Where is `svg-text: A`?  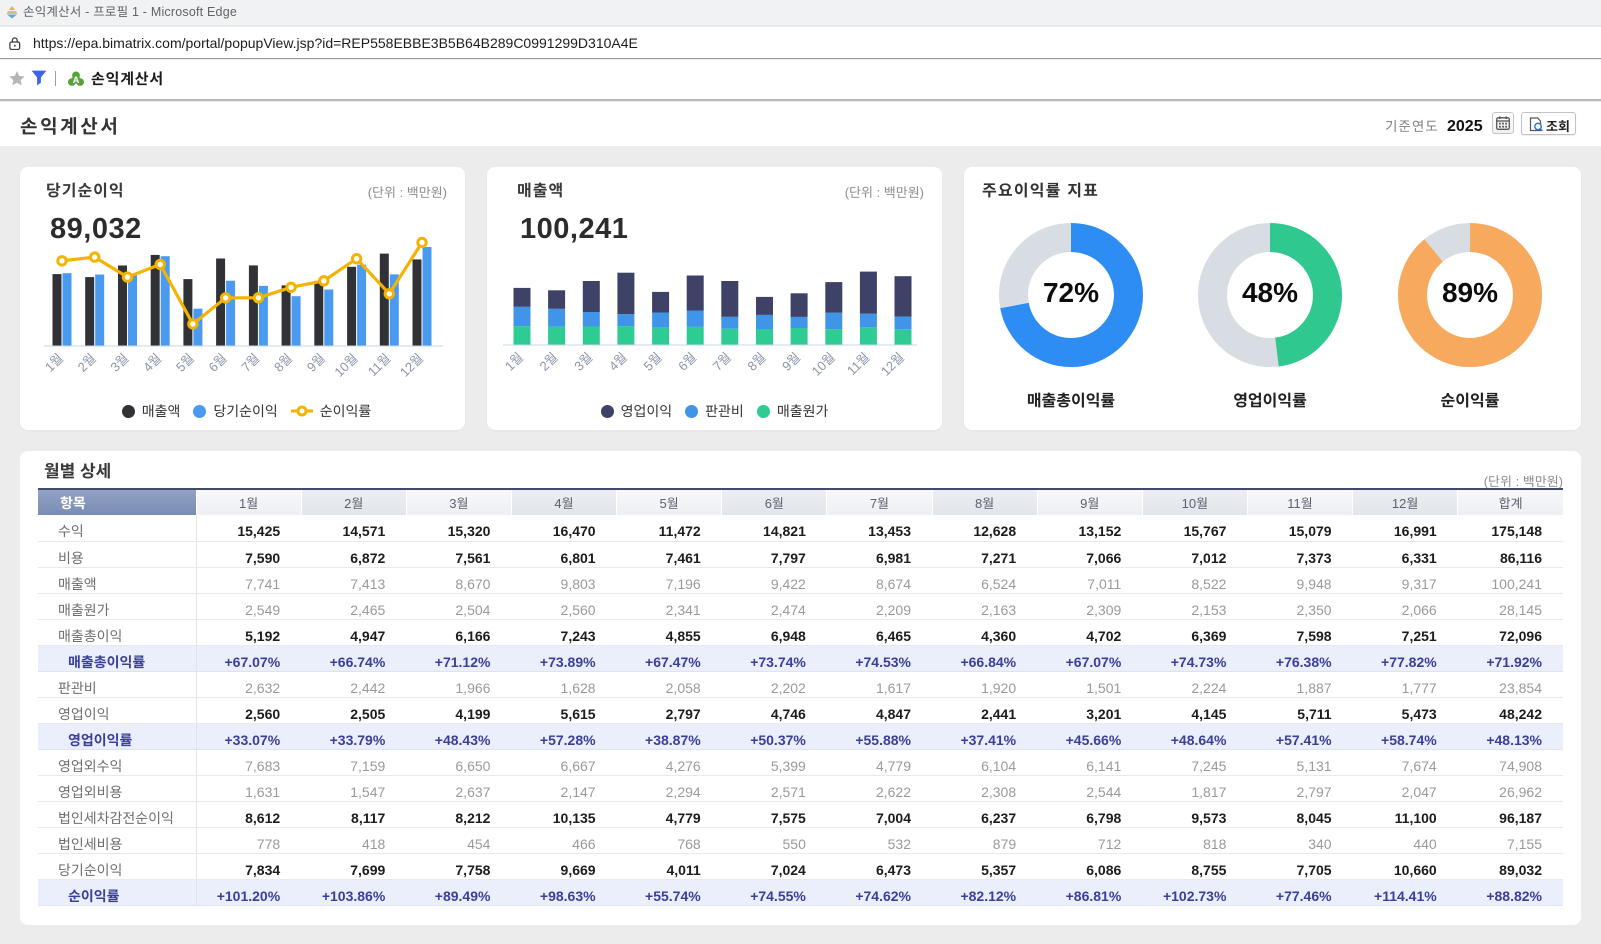 svg-text: A is located at coordinates (76, 79).